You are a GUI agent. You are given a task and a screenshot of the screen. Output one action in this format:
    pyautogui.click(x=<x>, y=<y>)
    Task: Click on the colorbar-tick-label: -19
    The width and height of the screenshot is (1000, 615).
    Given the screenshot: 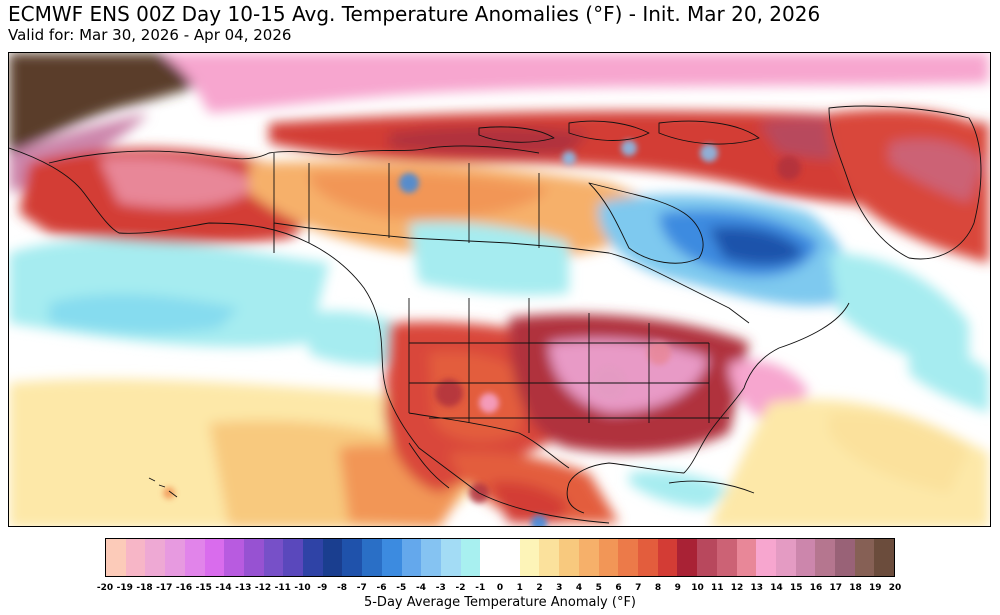 What is the action you would take?
    pyautogui.click(x=124, y=588)
    